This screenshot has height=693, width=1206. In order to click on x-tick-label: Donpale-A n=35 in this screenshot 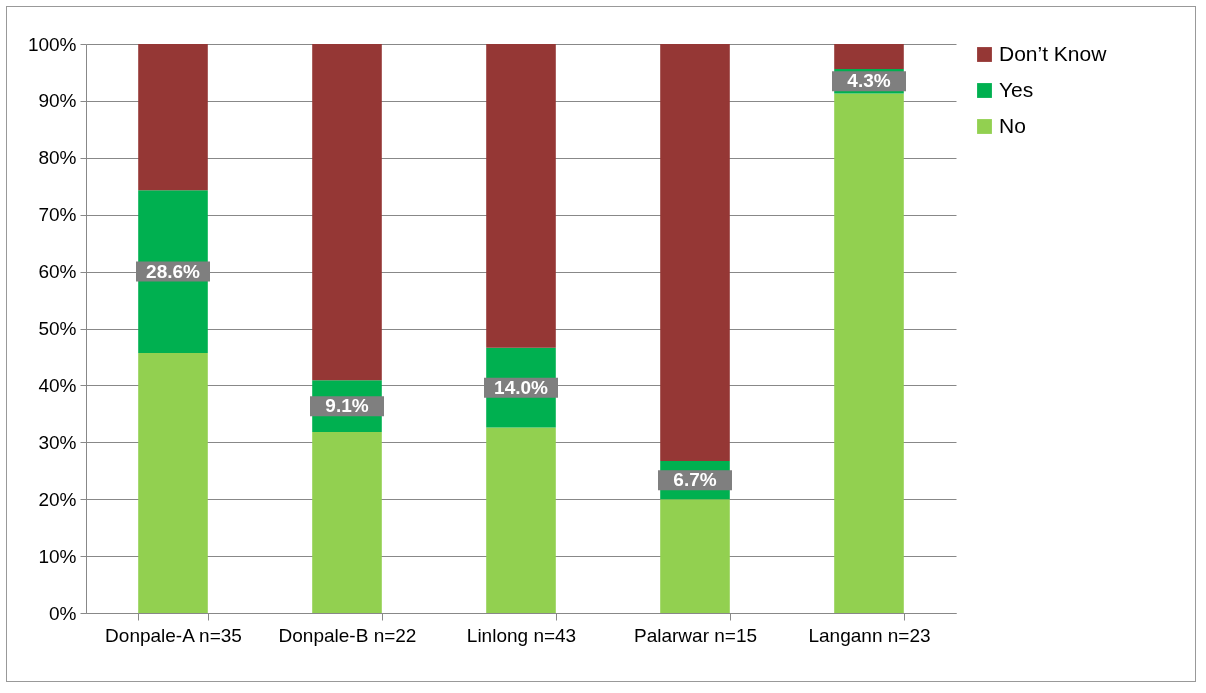, I will do `click(173, 635)`.